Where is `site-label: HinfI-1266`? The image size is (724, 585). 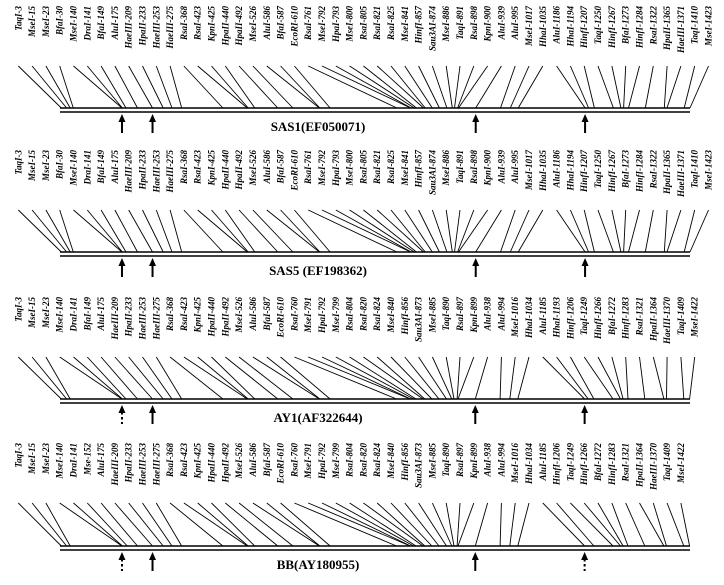 site-label: HinfI-1266 is located at coordinates (584, 465).